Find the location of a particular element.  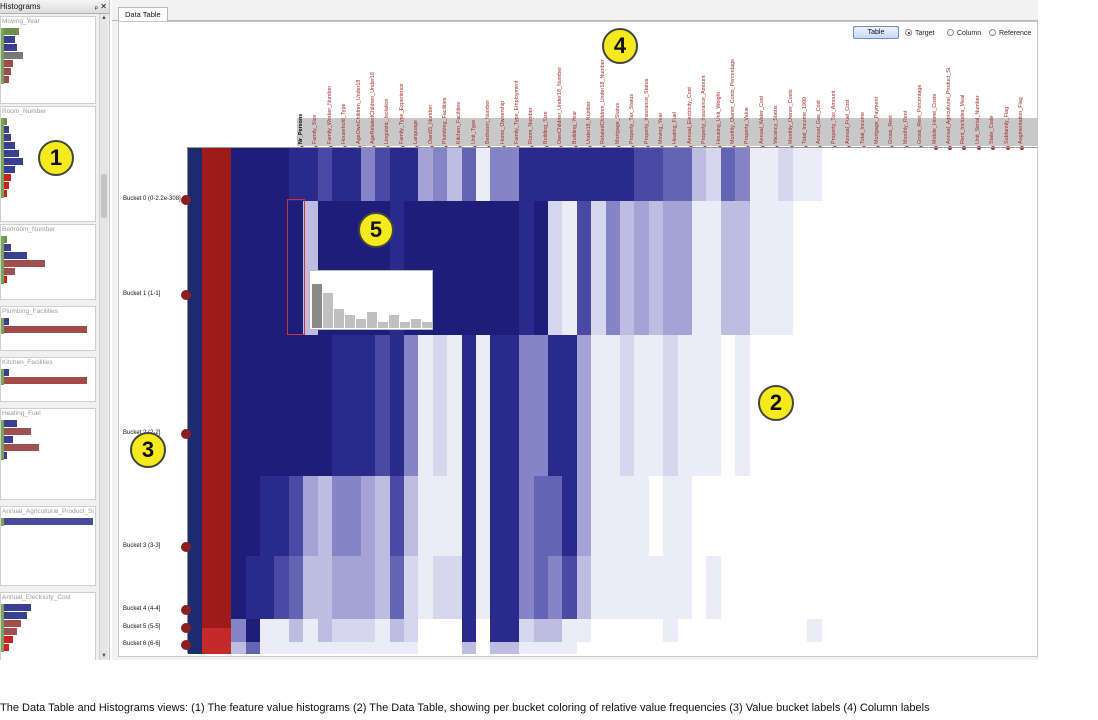

column-label: Family_Type_Employment is located at coordinates (517, 112).